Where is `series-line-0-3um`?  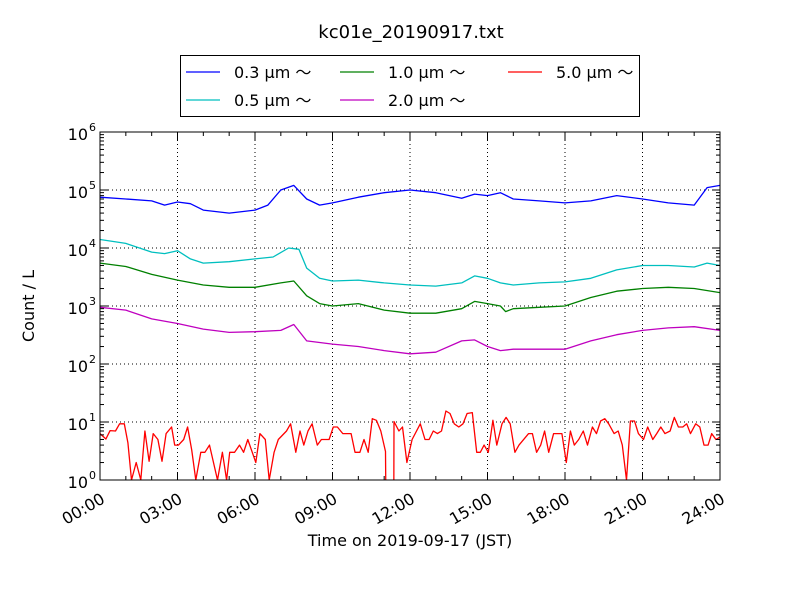
series-line-0-3um is located at coordinates (410, 199).